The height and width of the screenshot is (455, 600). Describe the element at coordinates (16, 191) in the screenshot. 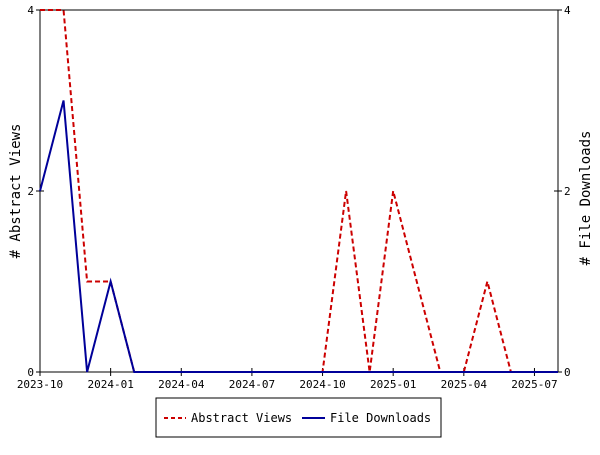

I see `left-axis-title: # Abstract Views` at that location.